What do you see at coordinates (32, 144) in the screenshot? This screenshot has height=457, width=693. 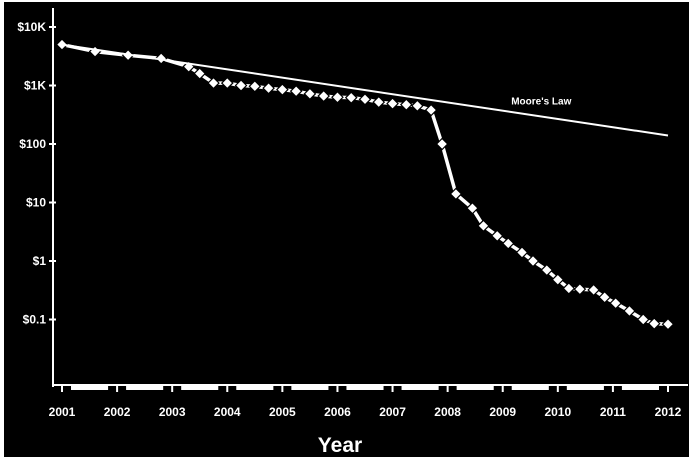 I see `y-tick-label: $100` at bounding box center [32, 144].